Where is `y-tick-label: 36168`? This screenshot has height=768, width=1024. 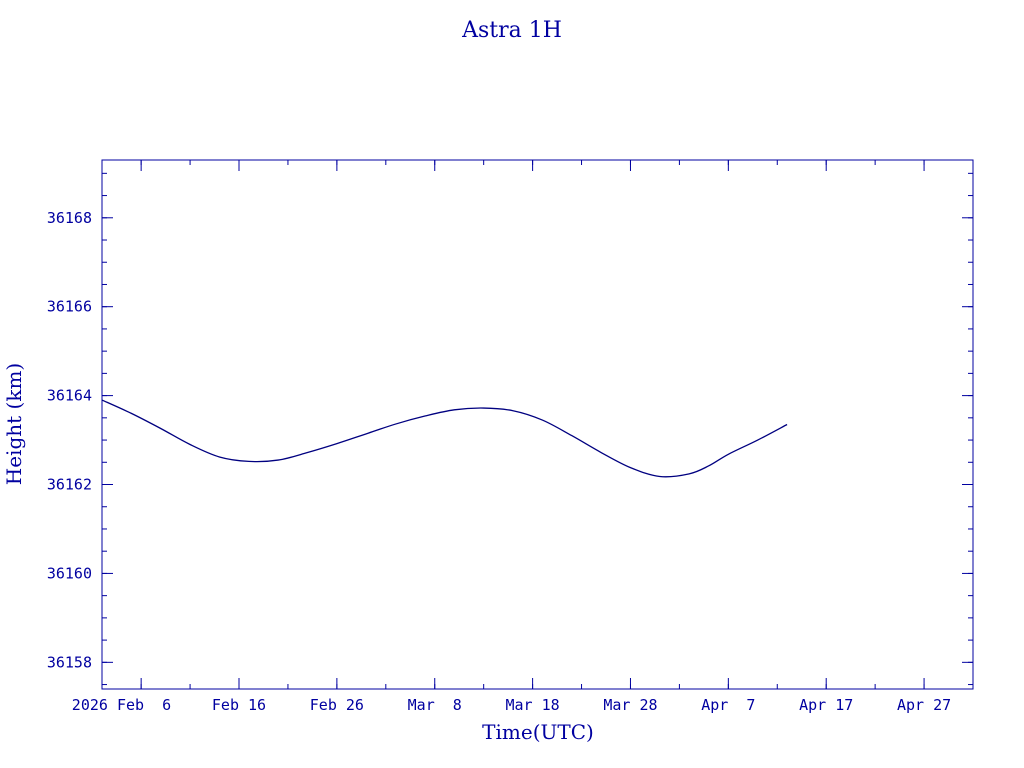
y-tick-label: 36168 is located at coordinates (69, 218).